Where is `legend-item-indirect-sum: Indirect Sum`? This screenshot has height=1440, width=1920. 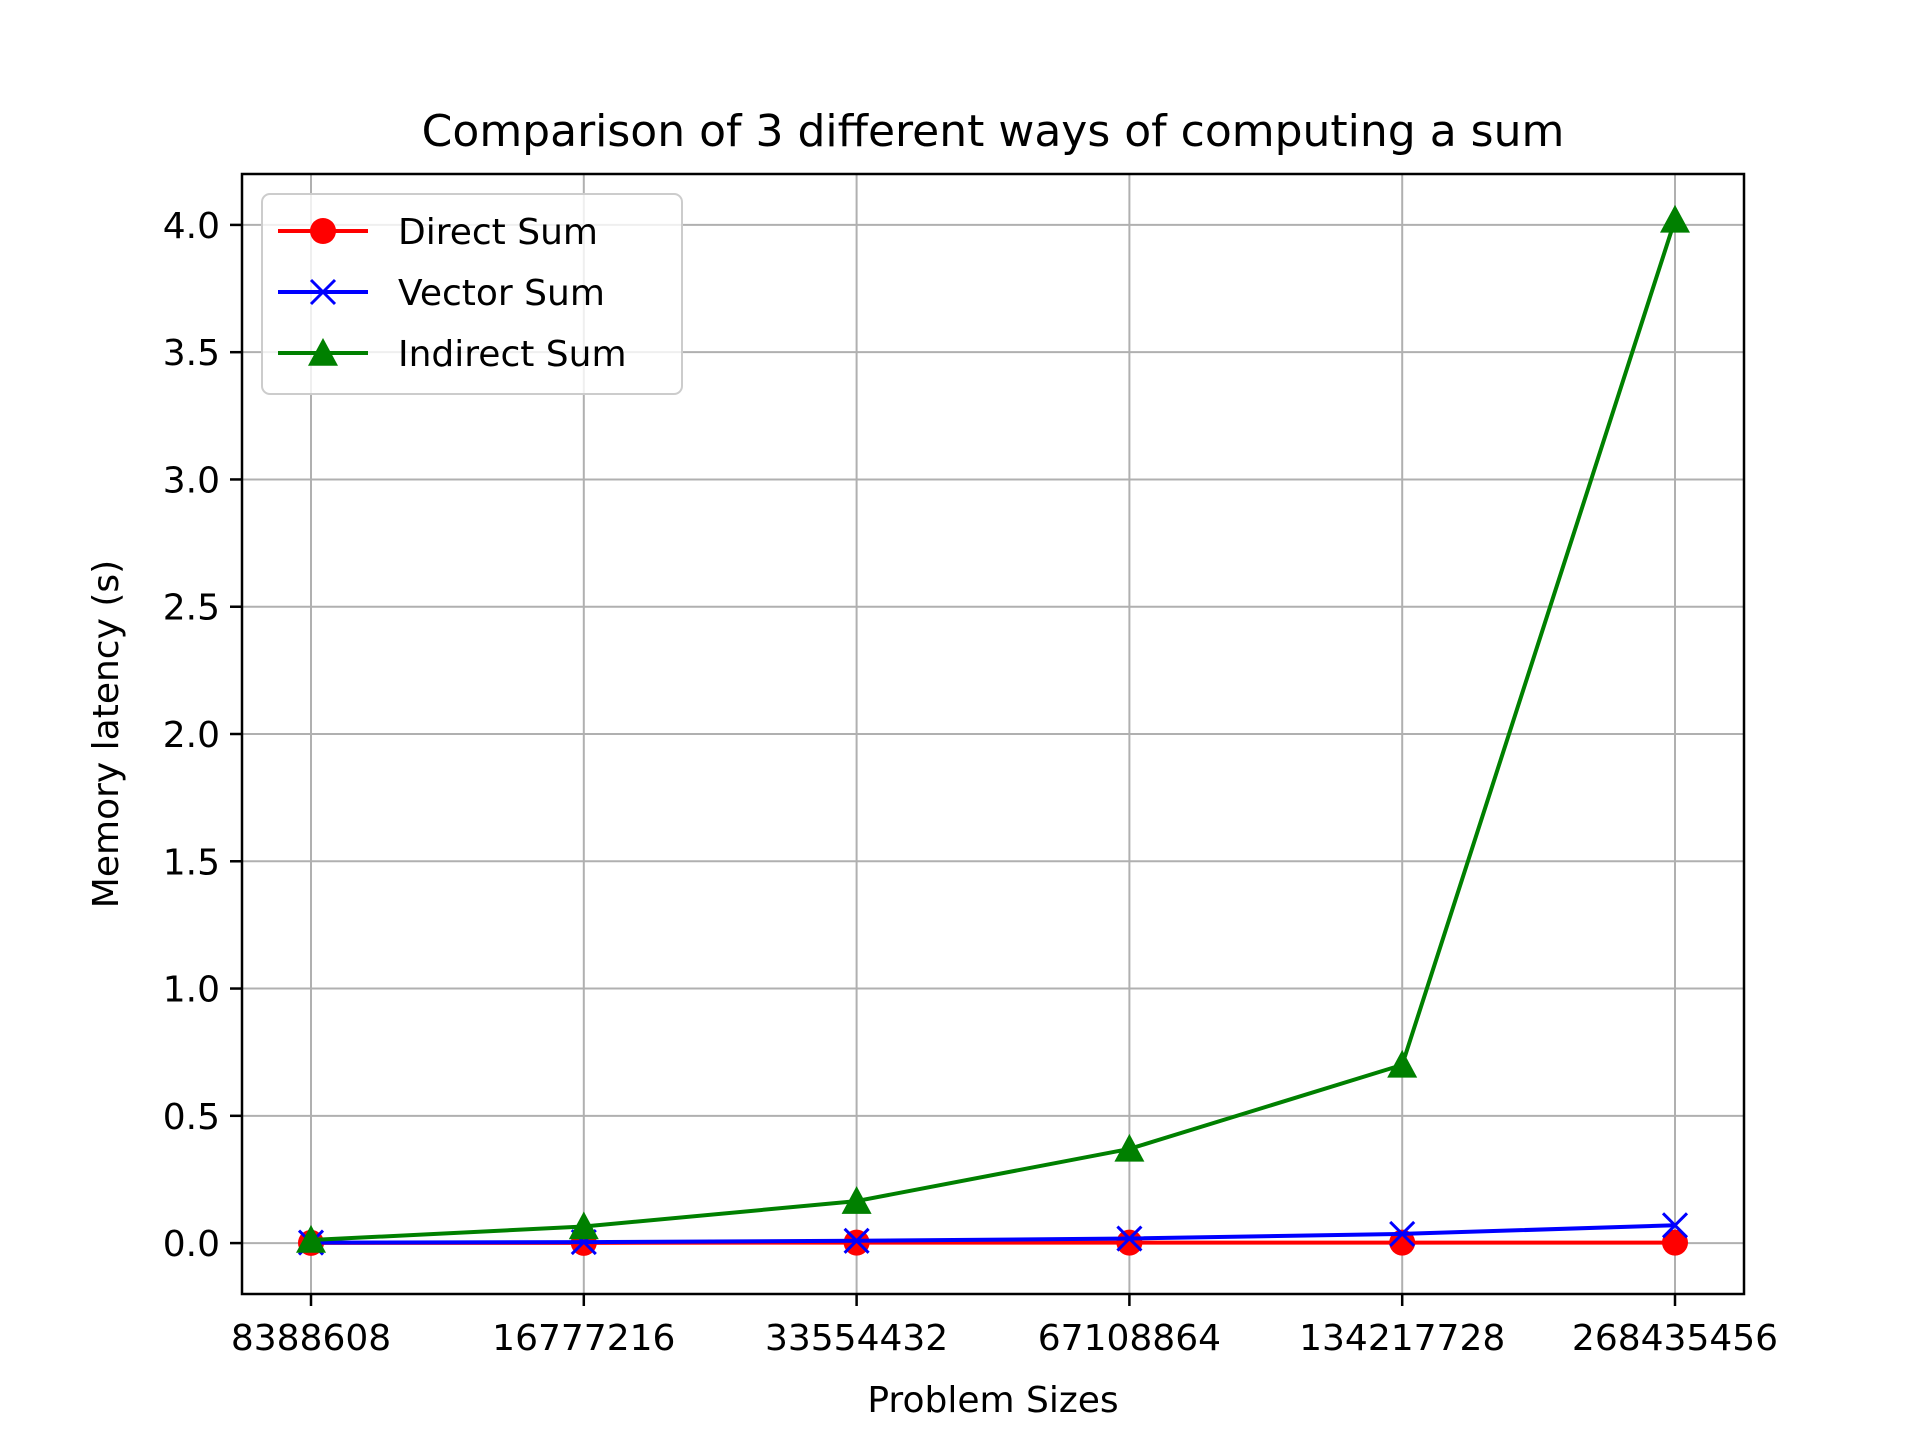 legend-item-indirect-sum: Indirect Sum is located at coordinates (452, 354).